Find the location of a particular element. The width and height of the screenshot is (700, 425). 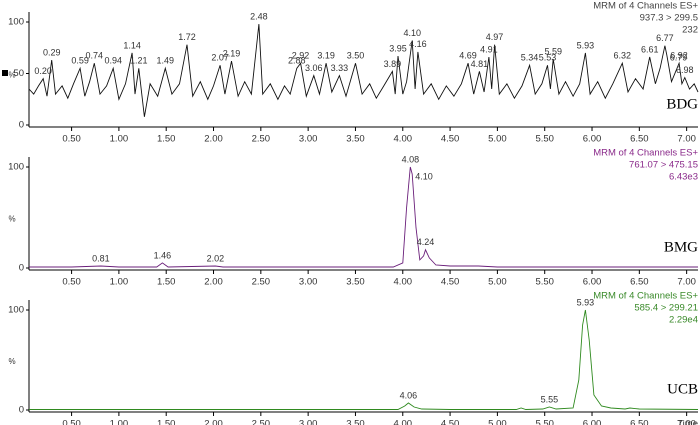

sample-label: UCB is located at coordinates (682, 389).